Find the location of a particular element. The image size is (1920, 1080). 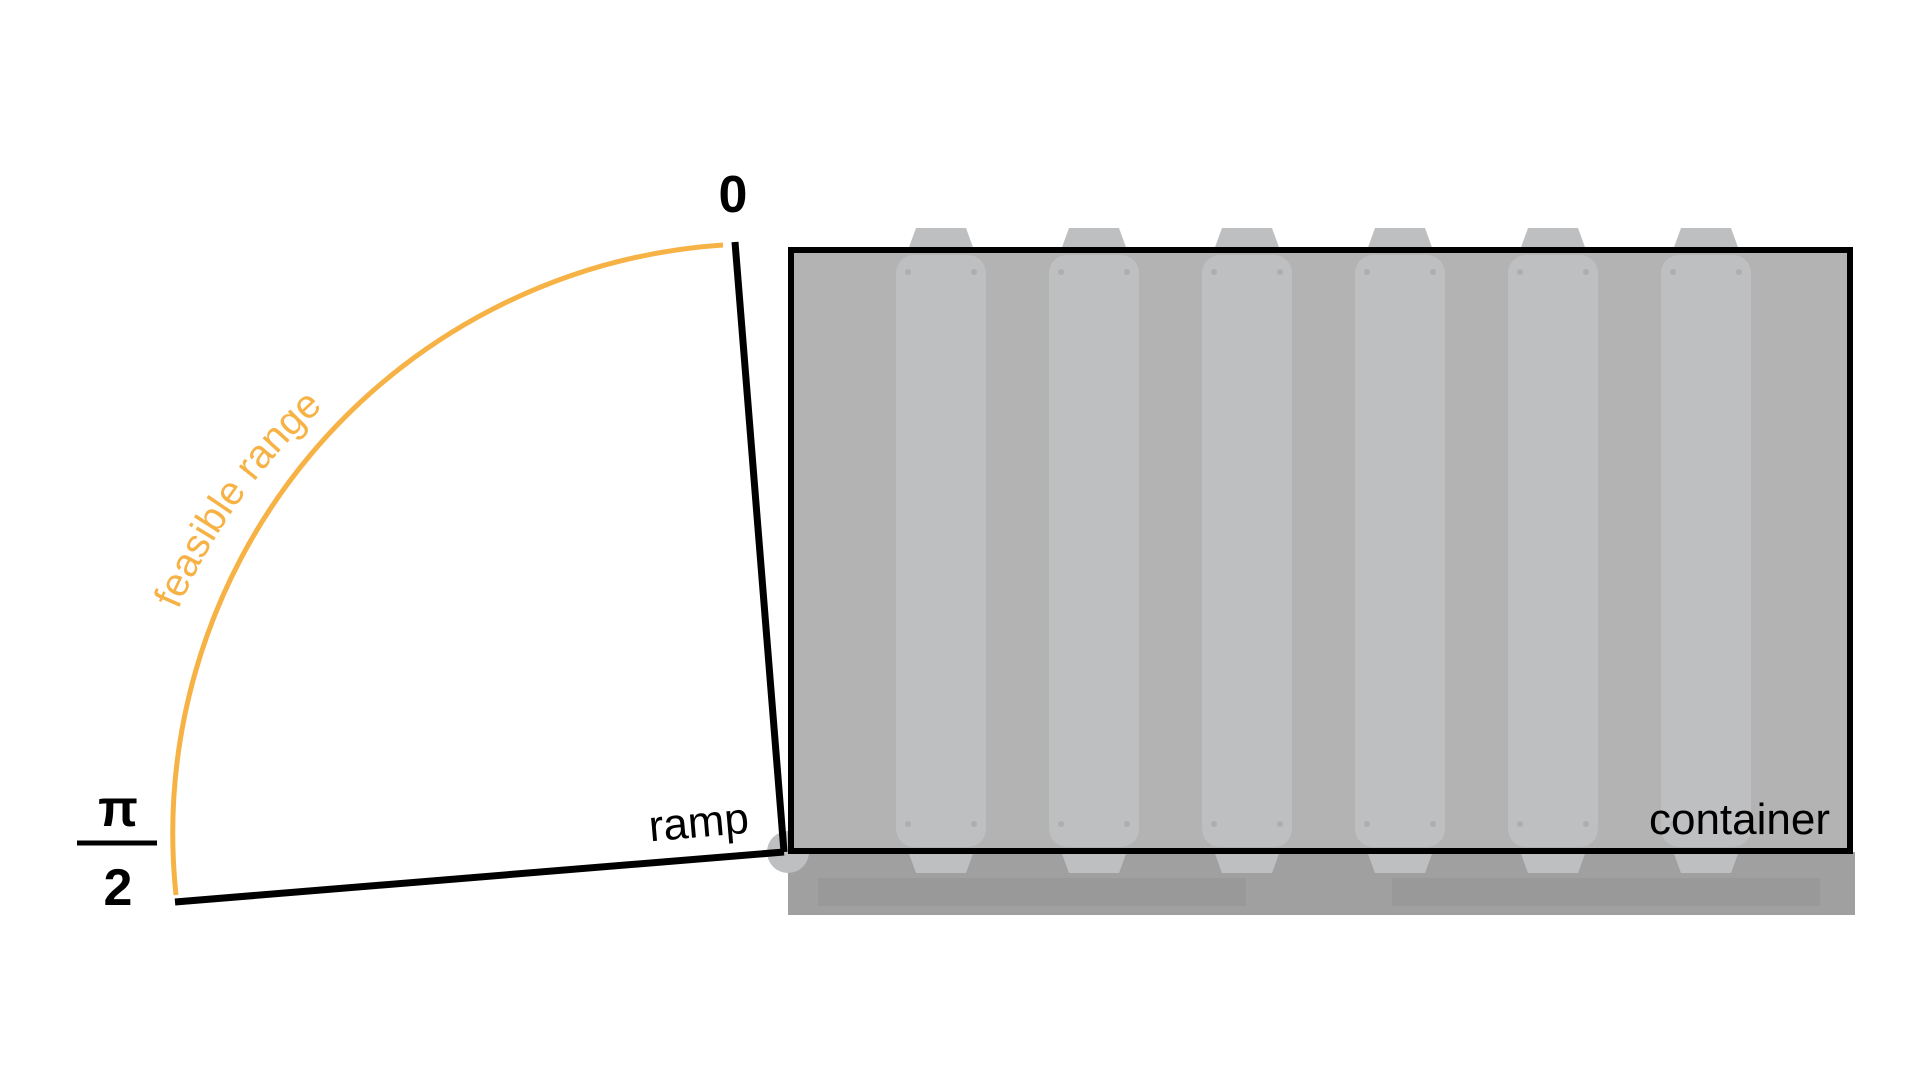

pi-denominator: 2 is located at coordinates (118, 888).